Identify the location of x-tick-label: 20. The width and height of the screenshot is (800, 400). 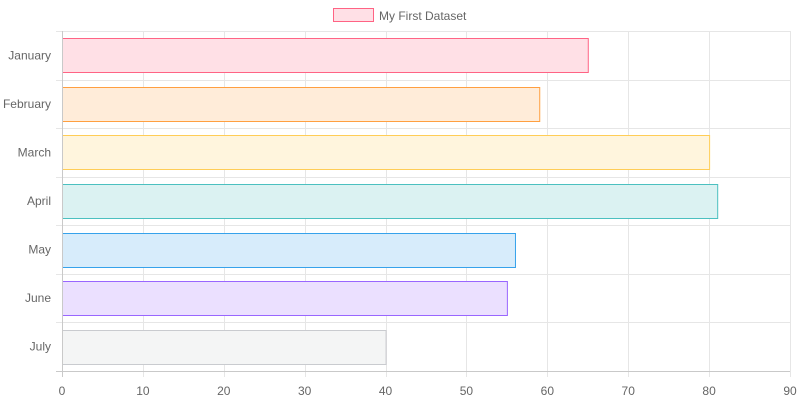
(224, 391).